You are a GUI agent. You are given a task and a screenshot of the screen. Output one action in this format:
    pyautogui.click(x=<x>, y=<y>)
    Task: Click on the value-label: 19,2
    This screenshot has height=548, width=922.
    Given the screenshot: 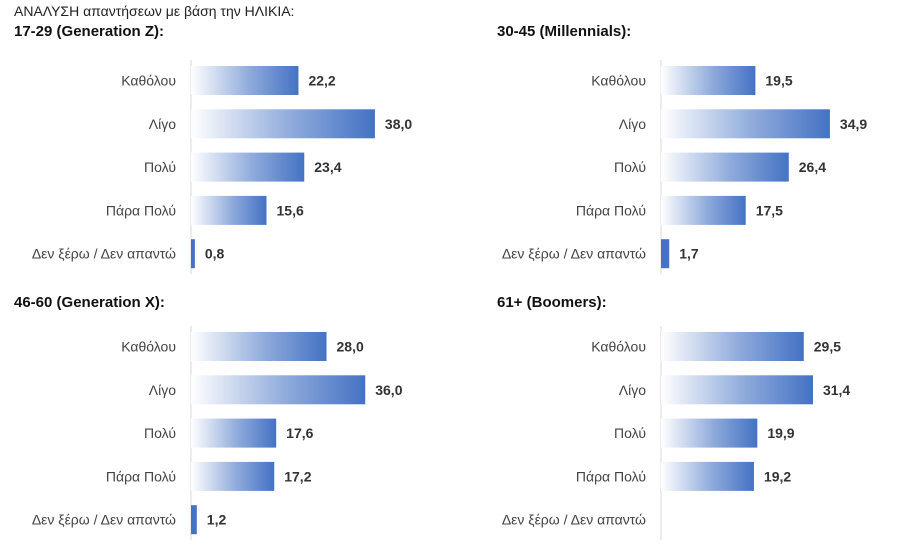 What is the action you would take?
    pyautogui.click(x=777, y=476)
    